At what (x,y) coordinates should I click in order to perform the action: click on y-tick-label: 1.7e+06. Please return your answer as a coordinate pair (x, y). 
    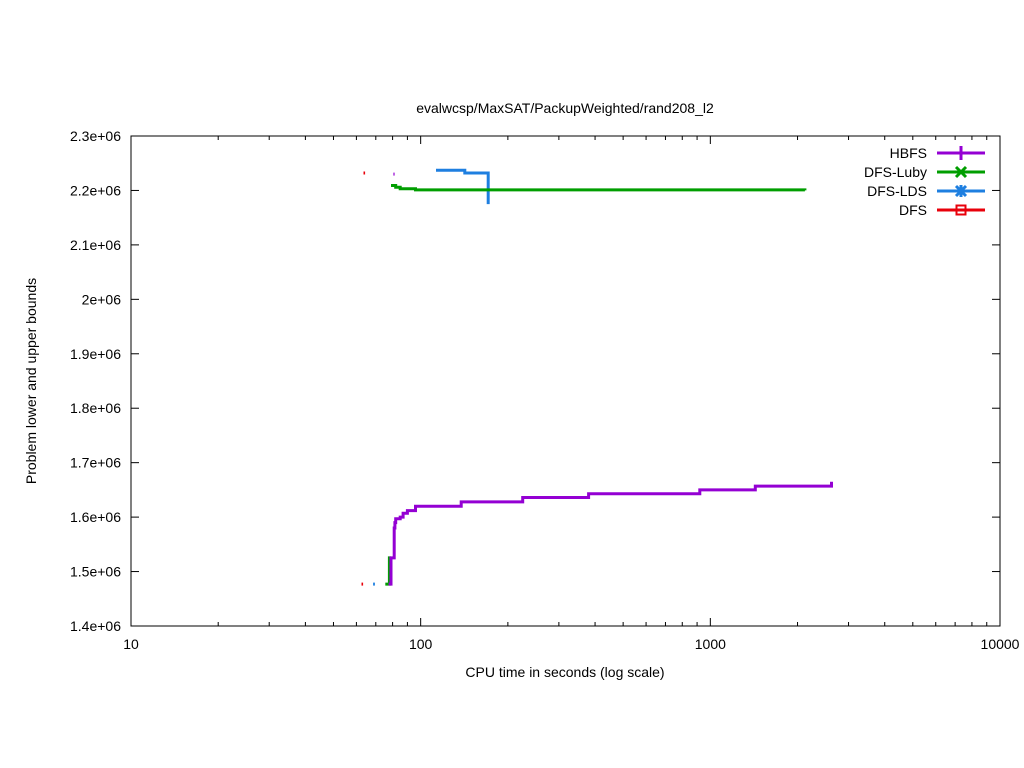
    Looking at the image, I should click on (95, 463).